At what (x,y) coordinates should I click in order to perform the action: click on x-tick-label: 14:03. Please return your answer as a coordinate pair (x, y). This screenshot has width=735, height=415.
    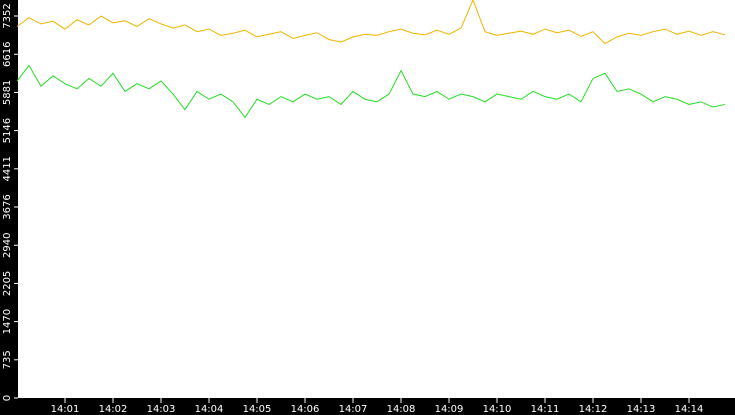
    Looking at the image, I should click on (161, 409).